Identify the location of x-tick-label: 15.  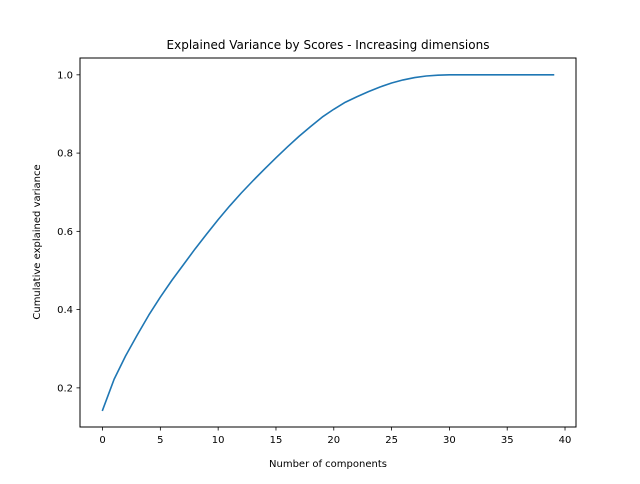
(276, 440).